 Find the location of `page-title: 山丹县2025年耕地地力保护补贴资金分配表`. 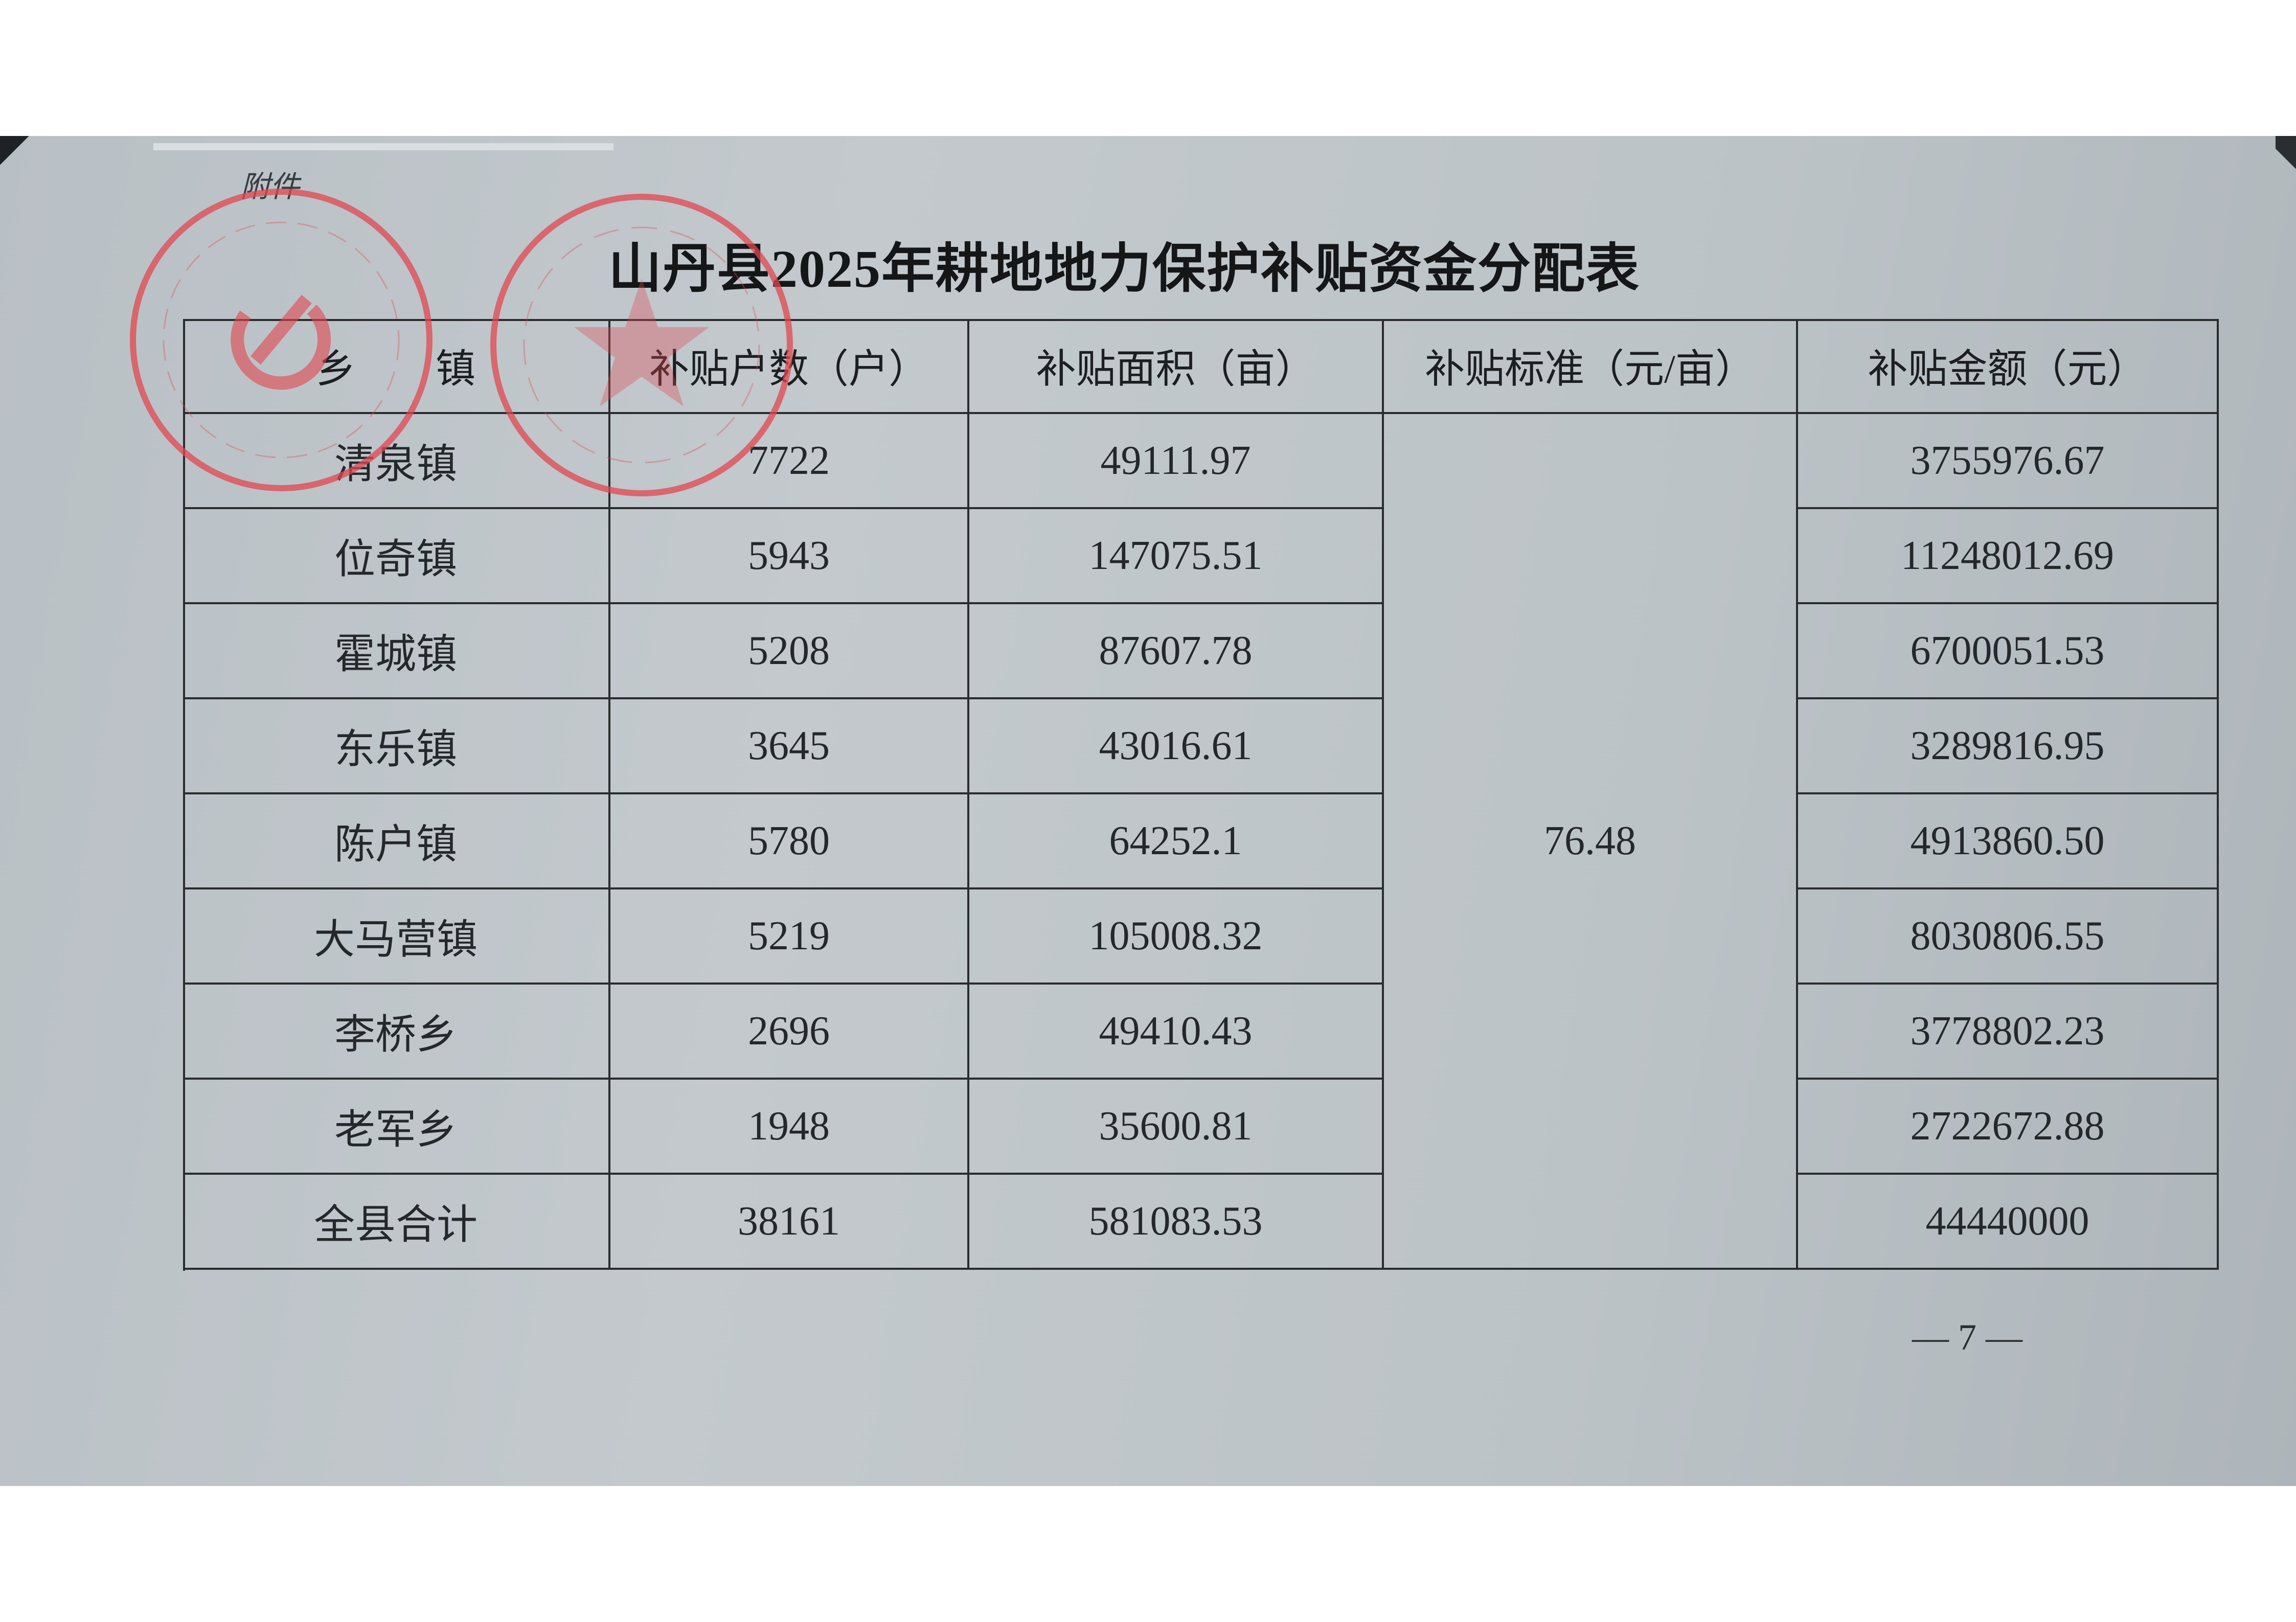

page-title: 山丹县2025年耕地地力保护补贴资金分配表 is located at coordinates (1124, 269).